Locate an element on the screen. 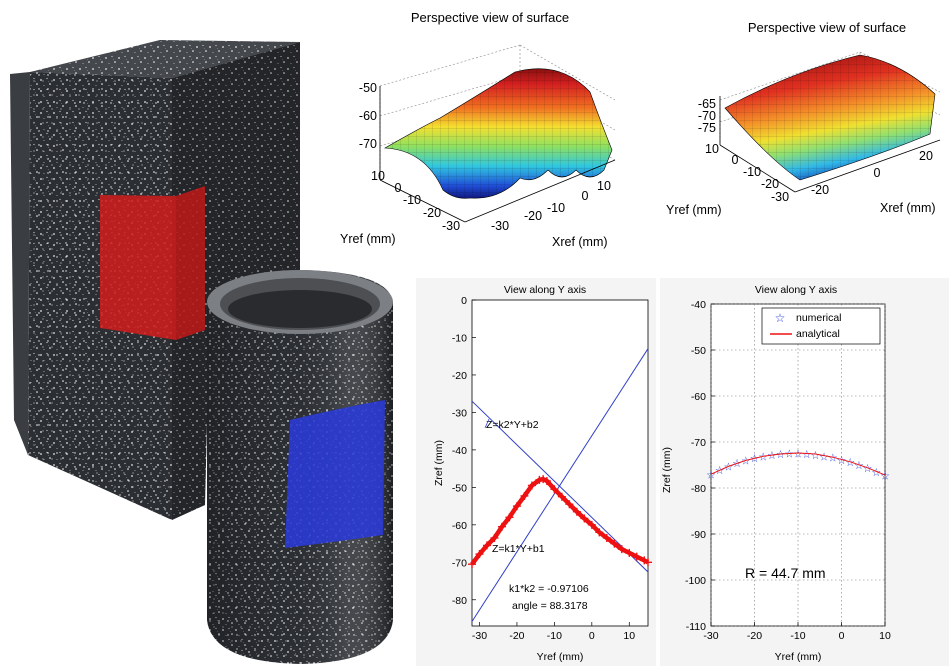  surface1-xtick: -30 is located at coordinates (500, 226).